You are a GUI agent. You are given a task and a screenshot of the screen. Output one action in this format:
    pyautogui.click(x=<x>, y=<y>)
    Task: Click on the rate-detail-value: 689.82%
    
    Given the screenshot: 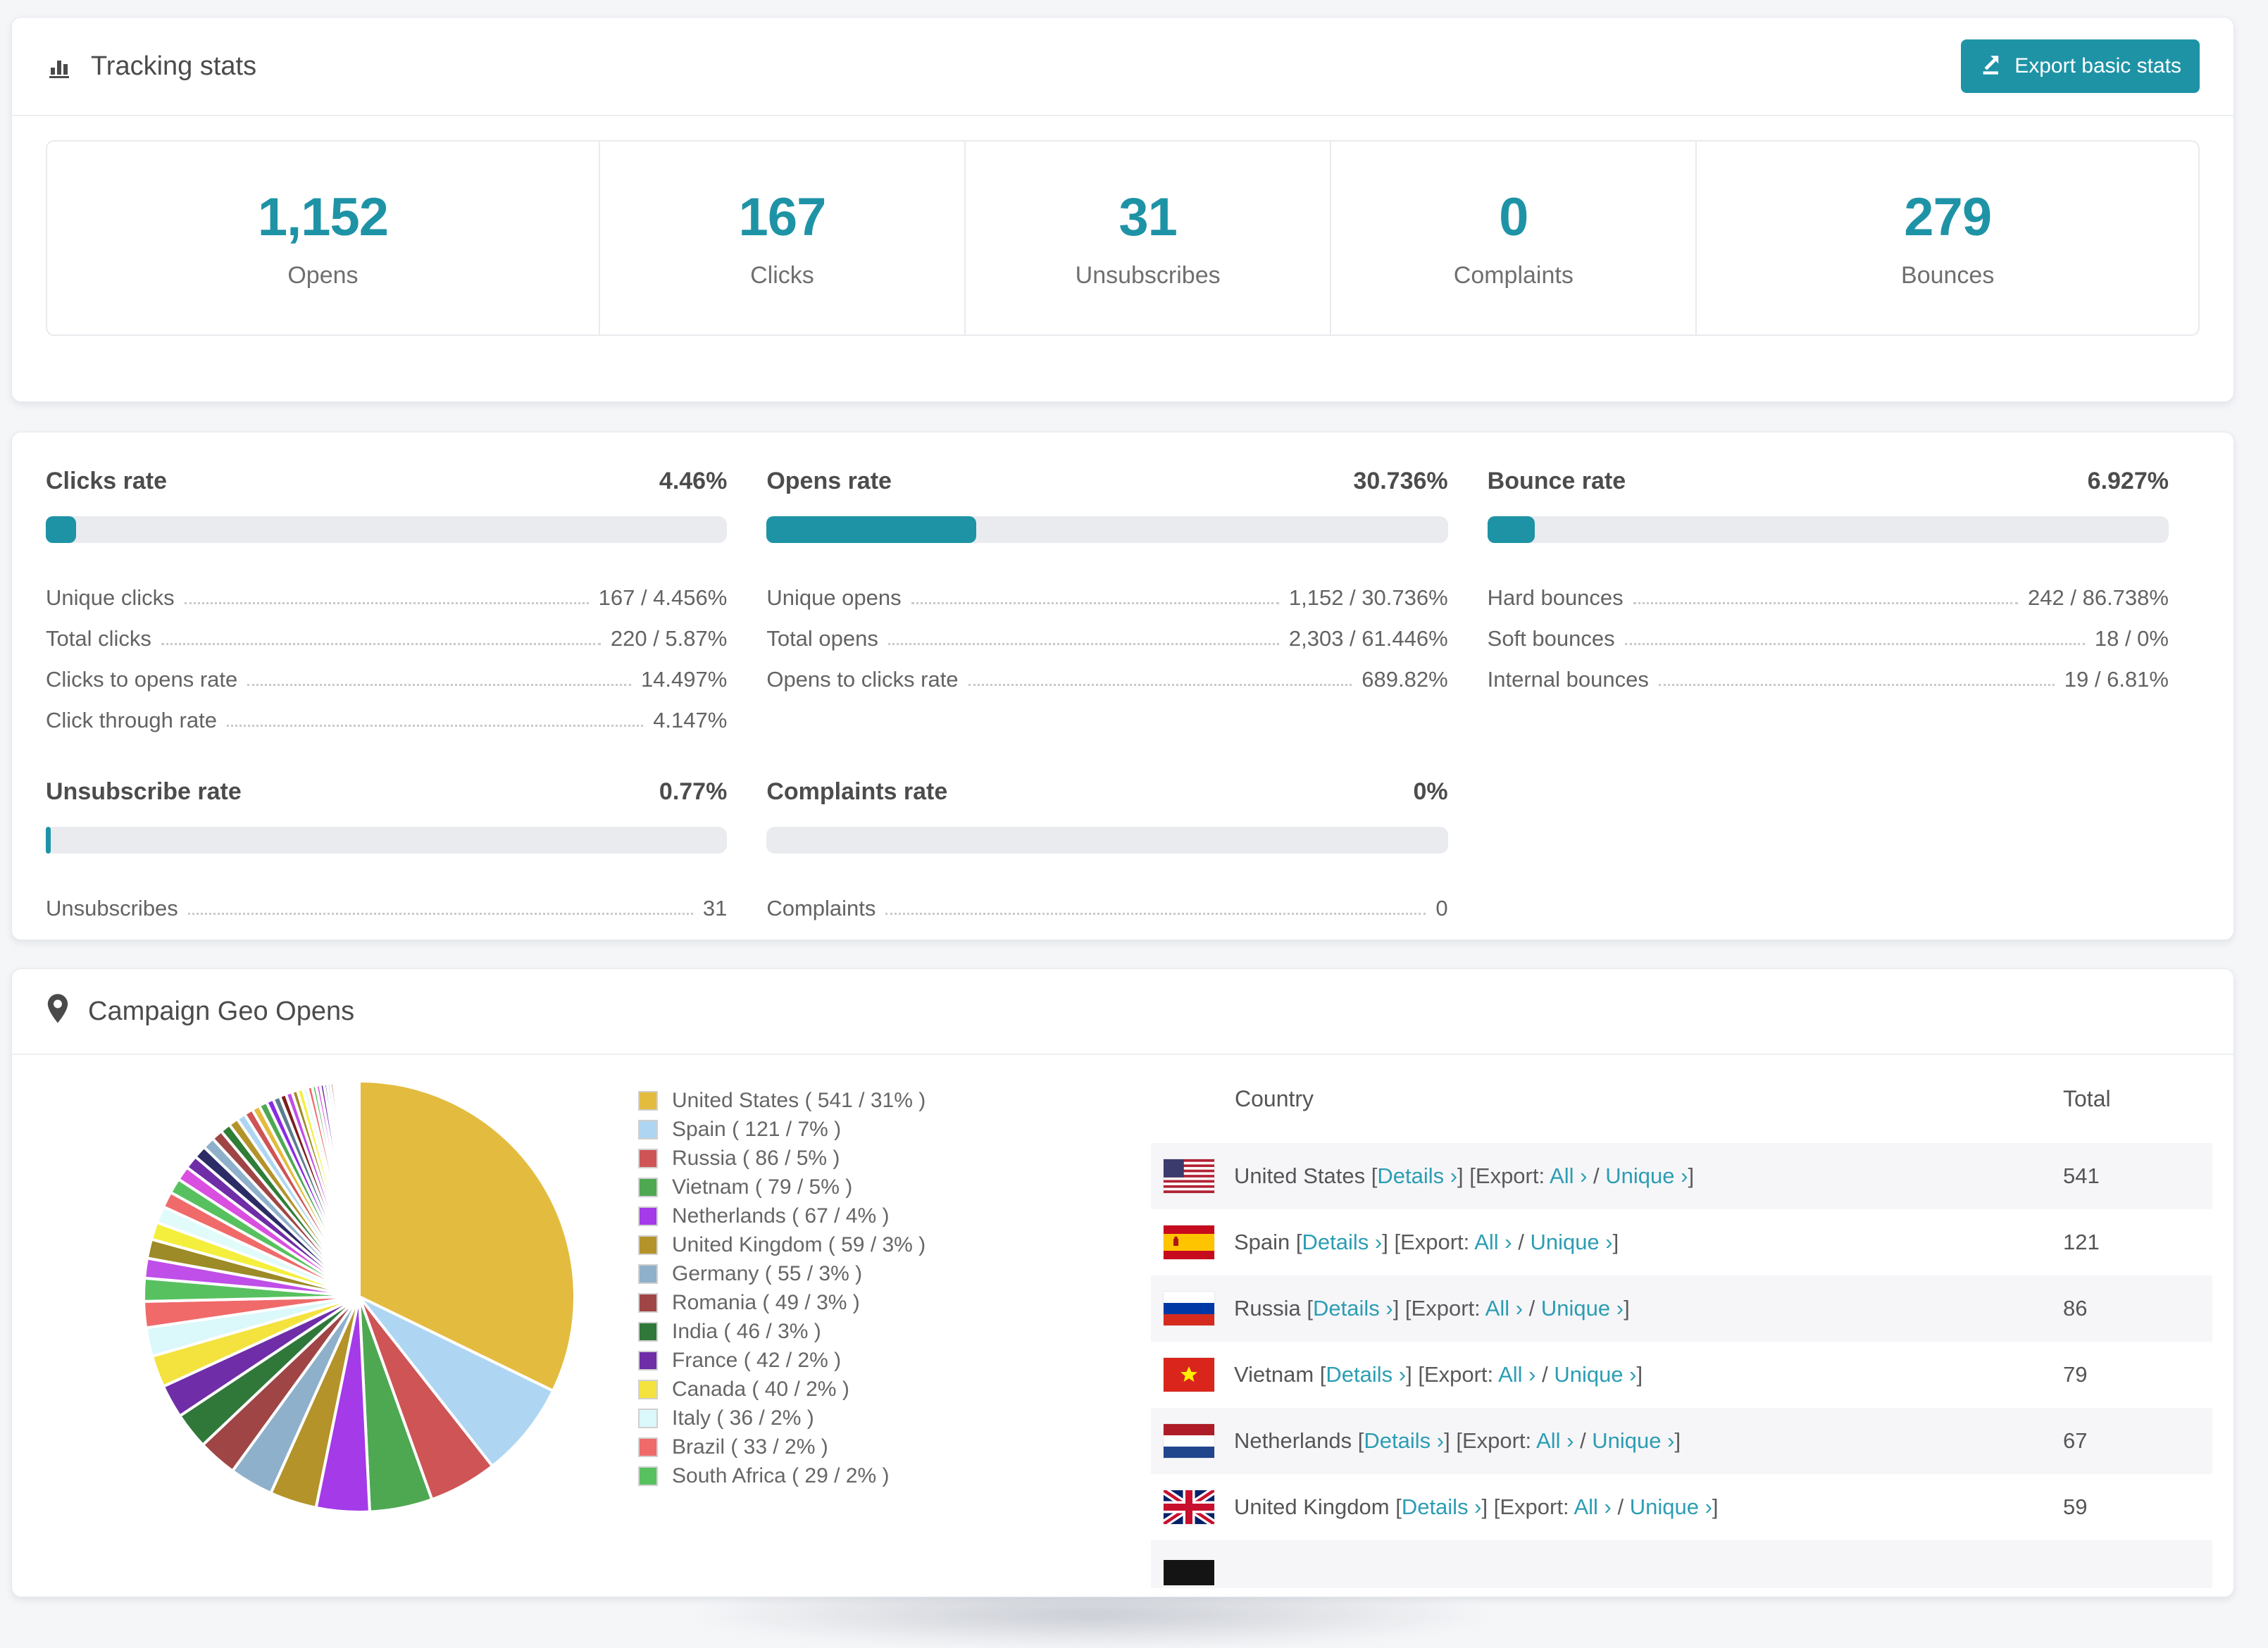 What is the action you would take?
    pyautogui.click(x=1405, y=679)
    